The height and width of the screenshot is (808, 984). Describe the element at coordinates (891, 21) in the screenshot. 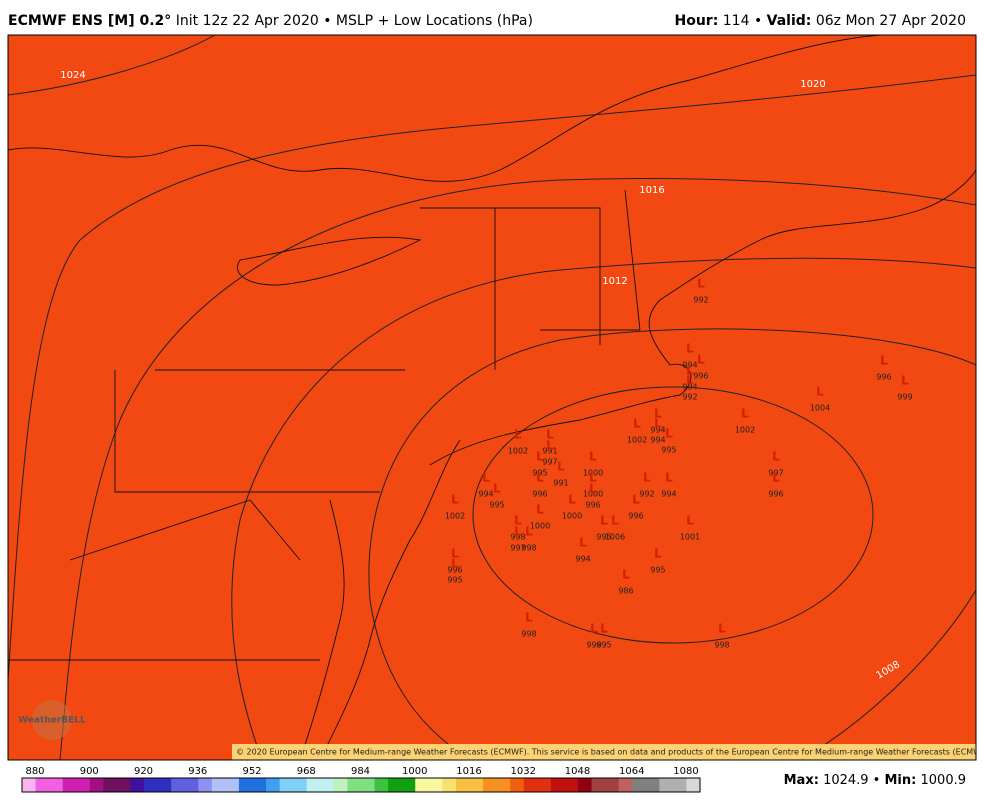

I see `valid: 06z Mon 27 Apr 2020` at that location.